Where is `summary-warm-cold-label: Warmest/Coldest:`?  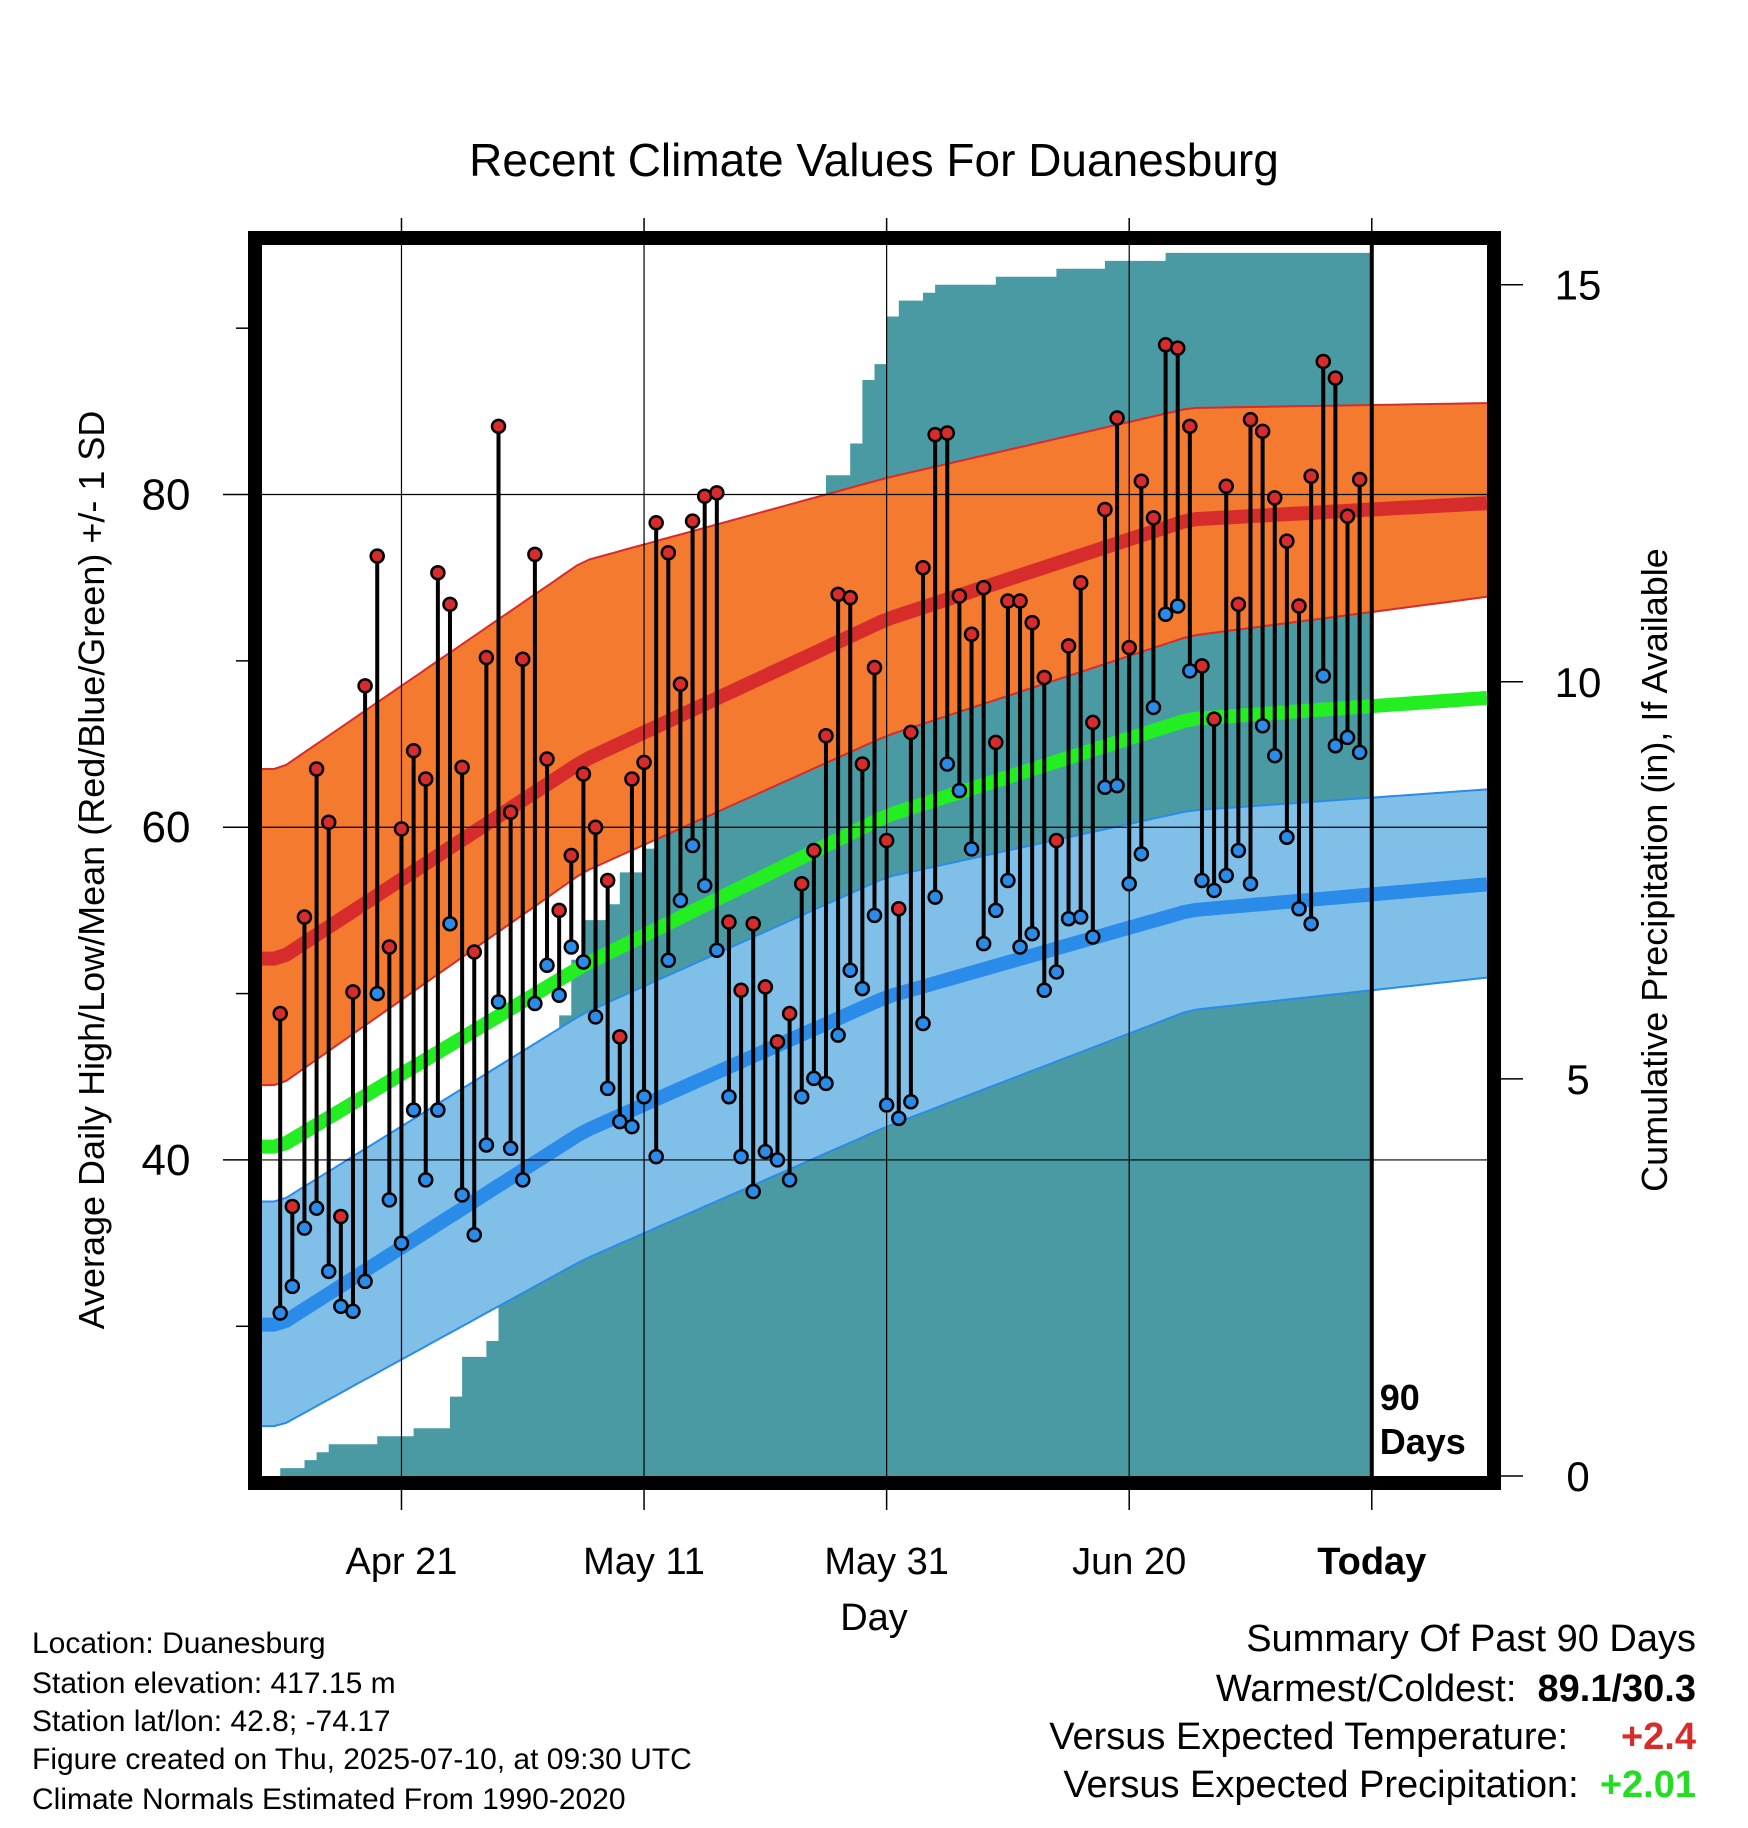 summary-warm-cold-label: Warmest/Coldest: is located at coordinates (1366, 1689).